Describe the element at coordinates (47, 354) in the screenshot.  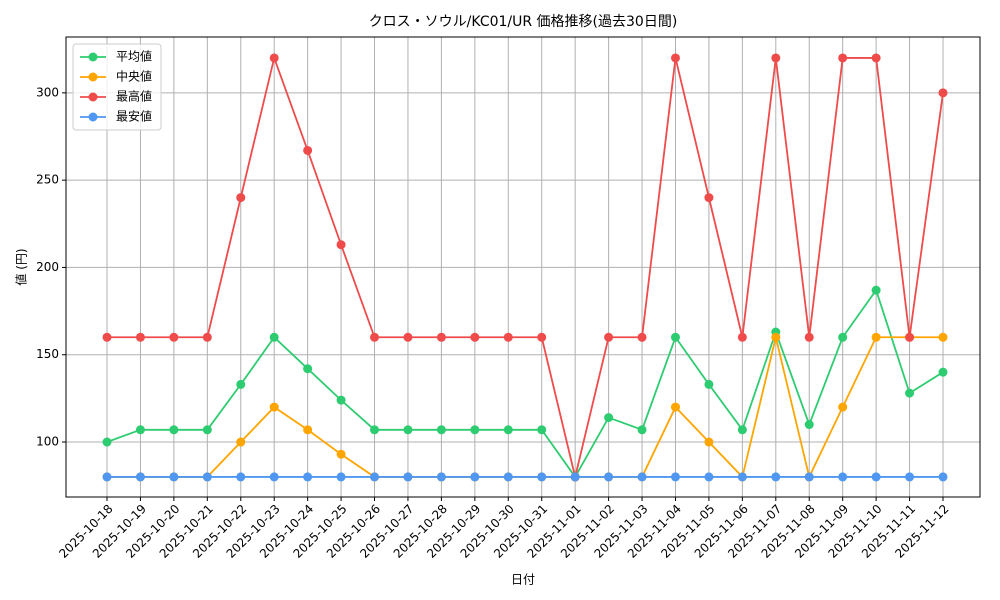
I see `y-tick-label: 150` at that location.